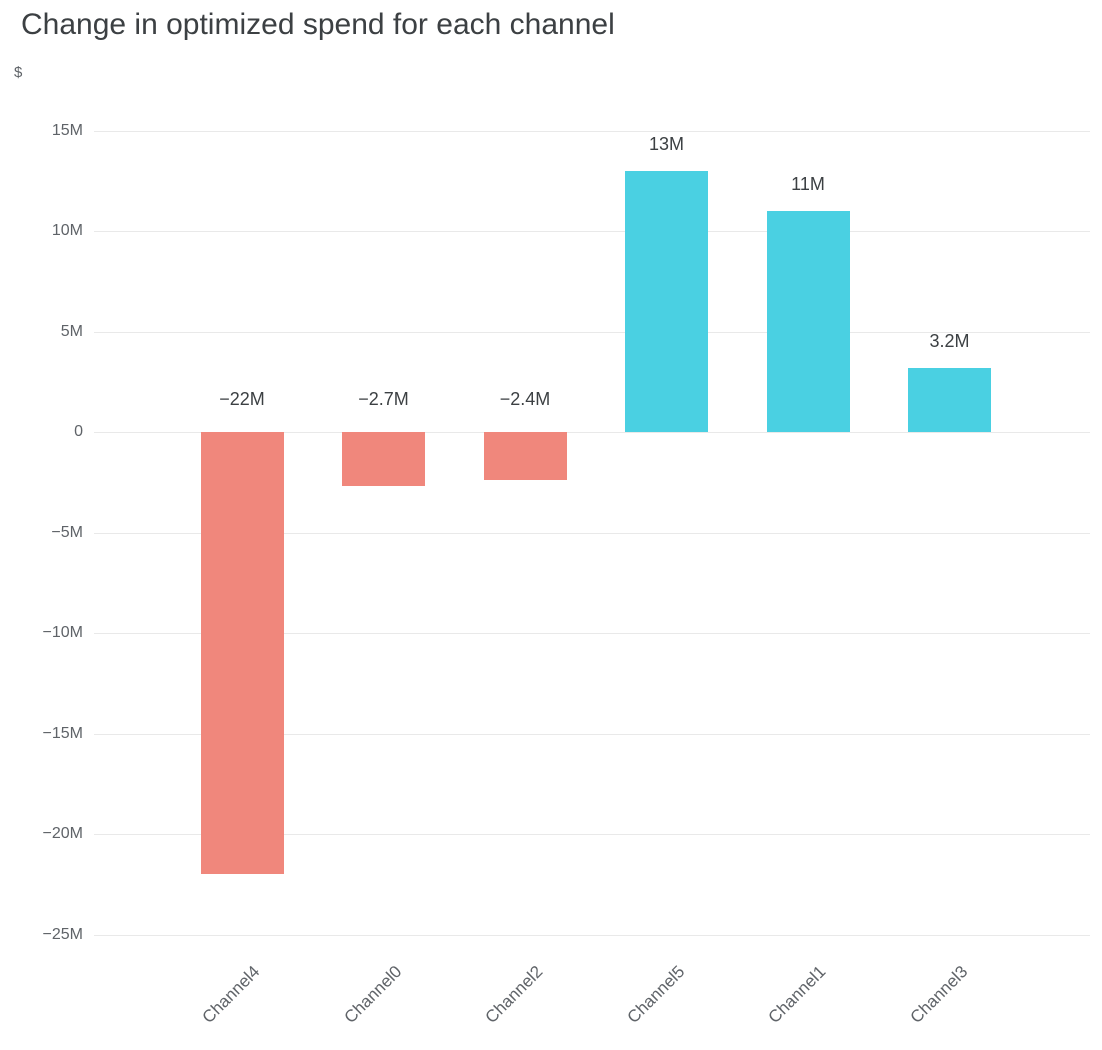  I want to click on bar-value-label: 13M, so click(666, 143).